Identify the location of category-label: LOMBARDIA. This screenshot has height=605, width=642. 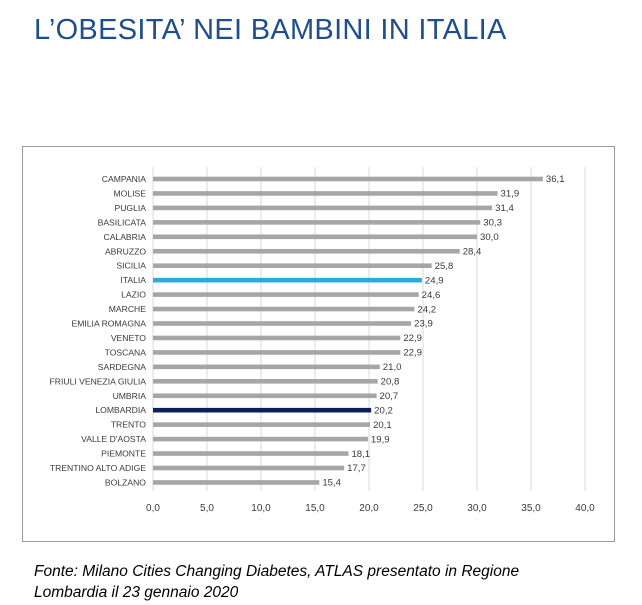
(120, 410).